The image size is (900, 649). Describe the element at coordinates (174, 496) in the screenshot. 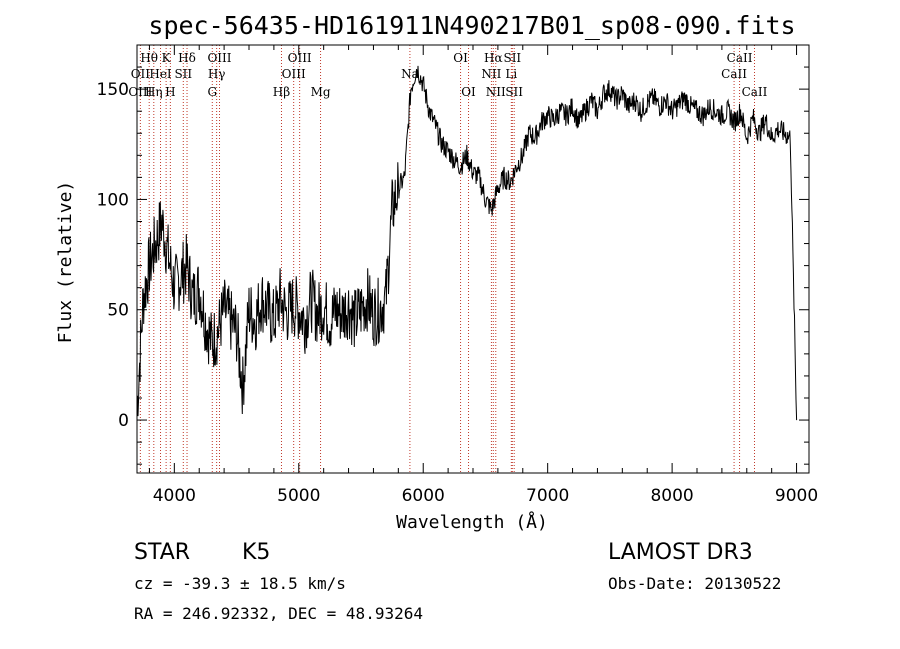

I see `x-tick-label: 4000` at that location.